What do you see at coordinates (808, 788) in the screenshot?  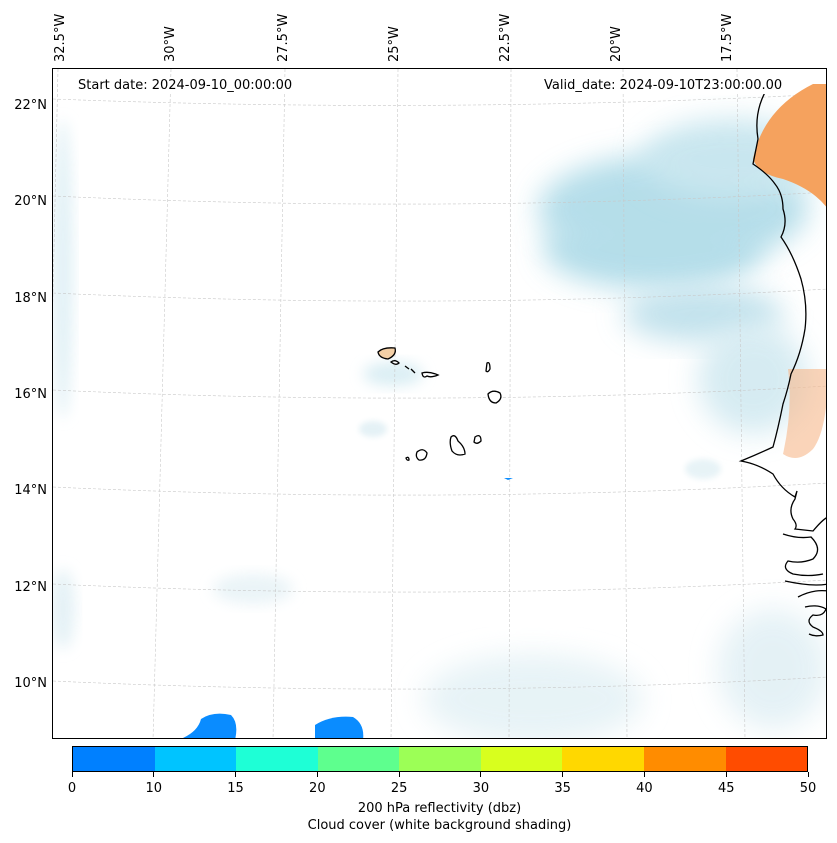 I see `colorbar-tick-label: 50` at bounding box center [808, 788].